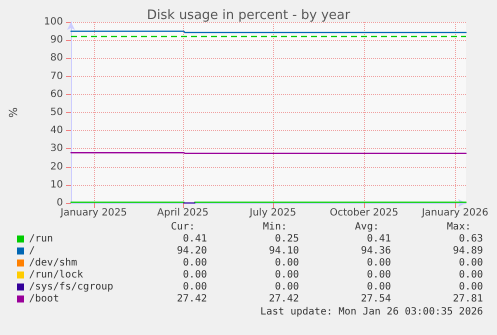 The image size is (497, 335). What do you see at coordinates (274, 227) in the screenshot?
I see `text: Min:` at bounding box center [274, 227].